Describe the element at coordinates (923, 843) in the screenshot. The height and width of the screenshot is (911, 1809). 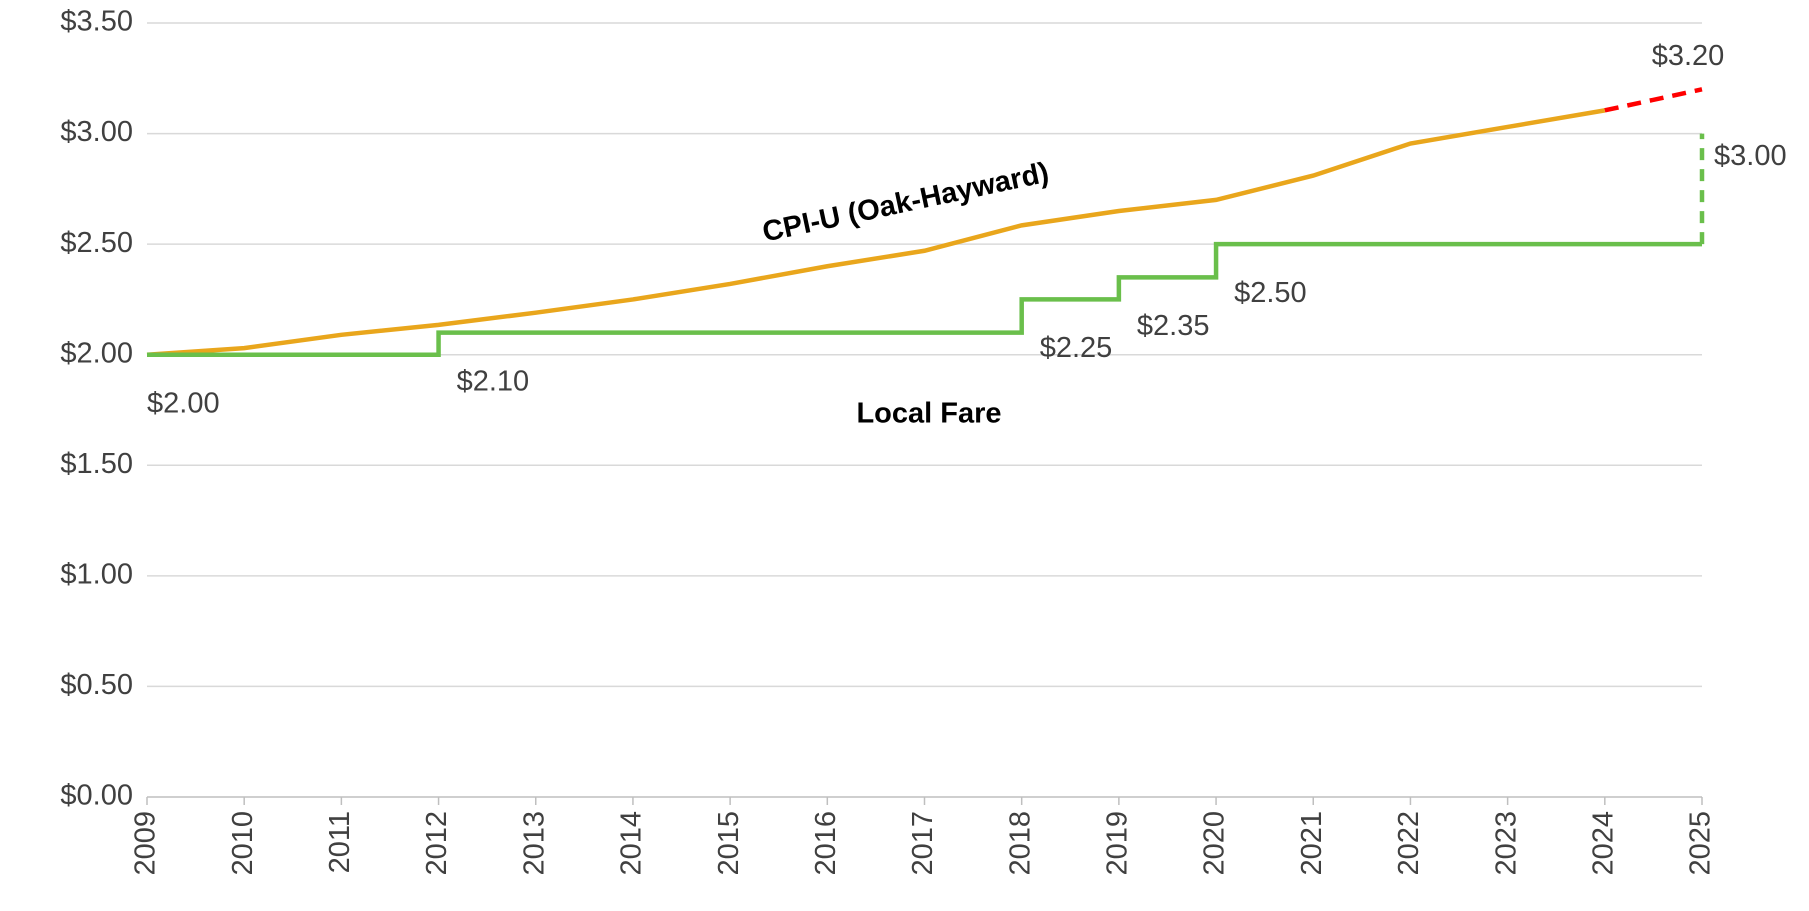
I see `x-tick-label: 2017` at that location.